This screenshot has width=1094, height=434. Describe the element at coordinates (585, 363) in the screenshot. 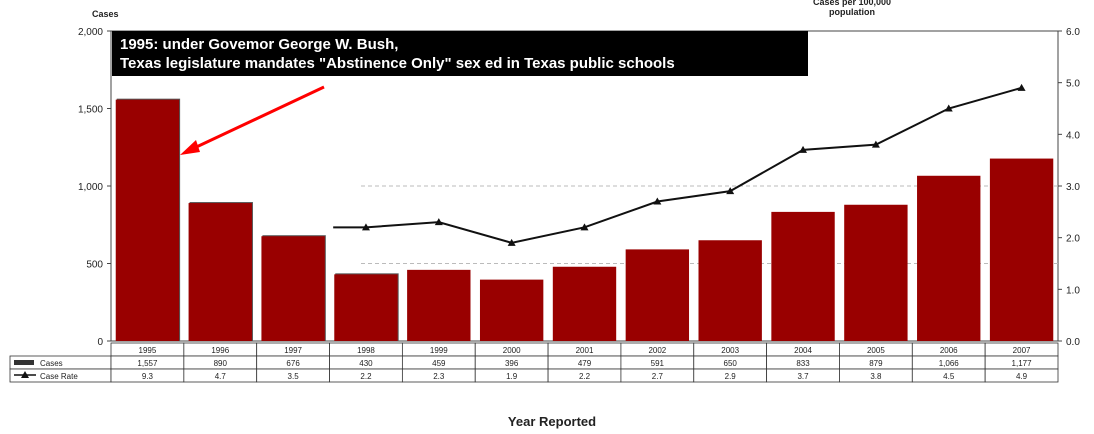

I see `table-value: 479` at that location.